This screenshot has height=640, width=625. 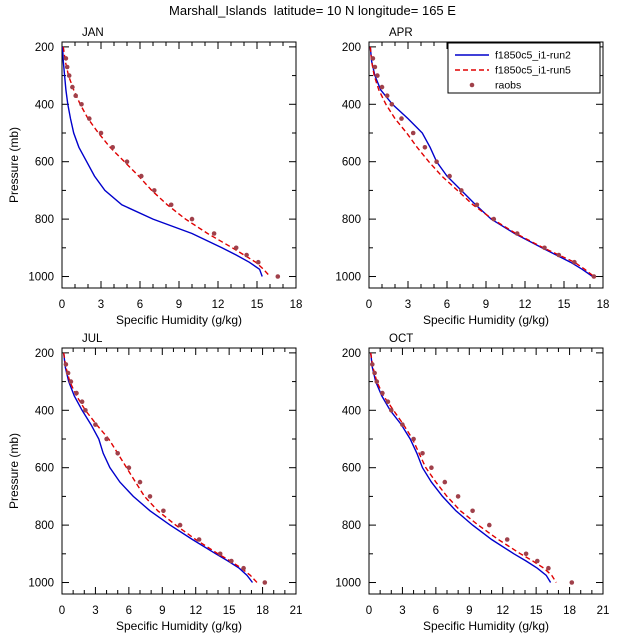 I want to click on x-axis-title: Specific Humidity (g/kg), so click(x=179, y=626).